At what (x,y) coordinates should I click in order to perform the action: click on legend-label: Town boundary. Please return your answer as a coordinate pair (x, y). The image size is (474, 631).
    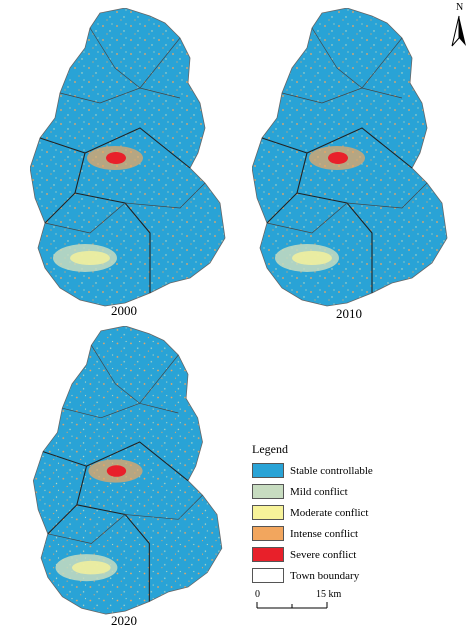
    Looking at the image, I should click on (325, 575).